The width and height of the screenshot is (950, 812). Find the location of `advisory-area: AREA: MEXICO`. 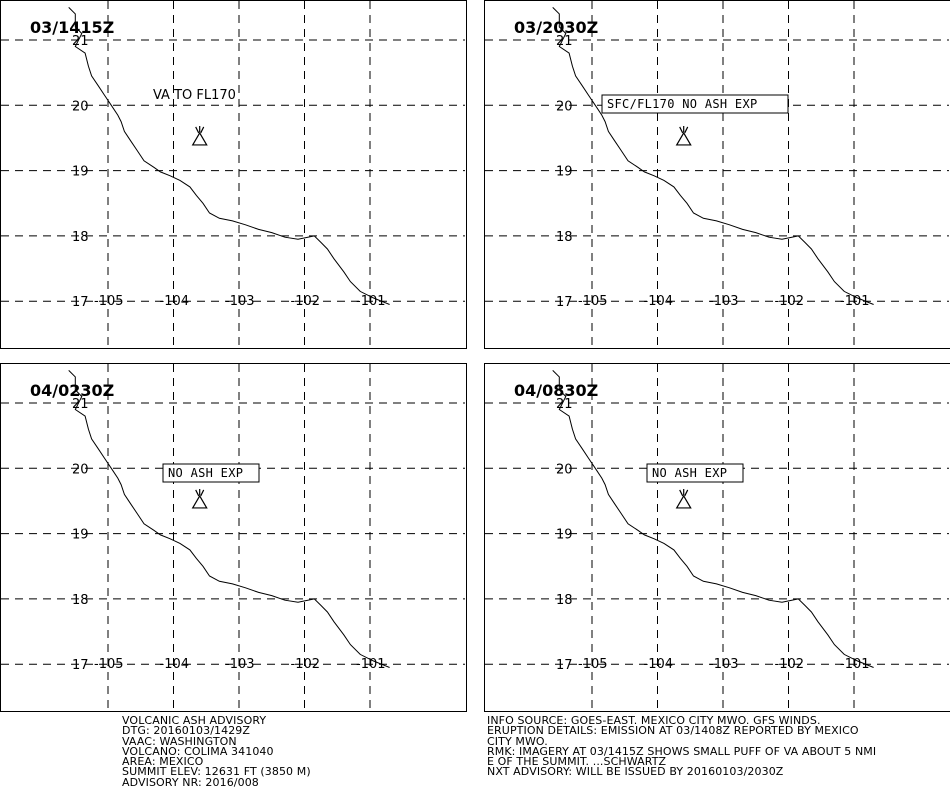

advisory-area: AREA: MEXICO is located at coordinates (163, 762).